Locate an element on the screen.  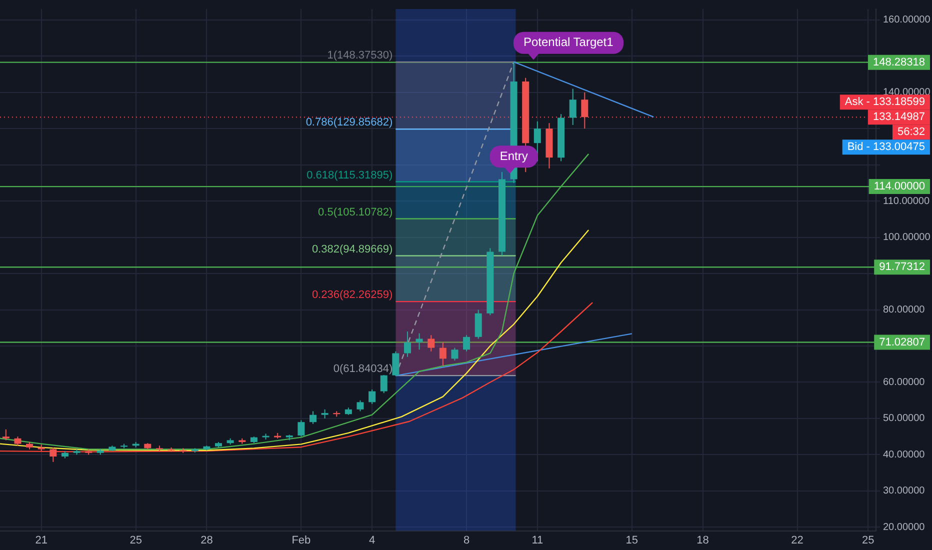
x-tick-label: 11 is located at coordinates (538, 540).